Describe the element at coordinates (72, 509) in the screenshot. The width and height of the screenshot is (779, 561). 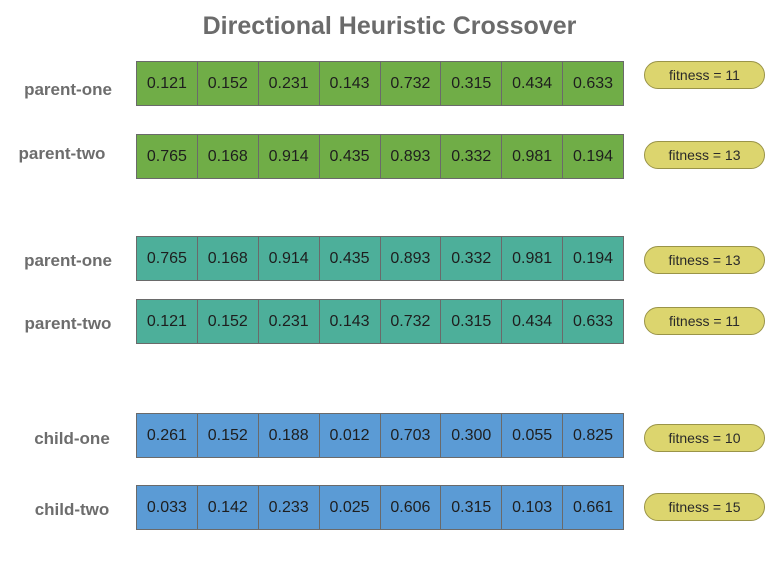
I see `row-label: child-two` at that location.